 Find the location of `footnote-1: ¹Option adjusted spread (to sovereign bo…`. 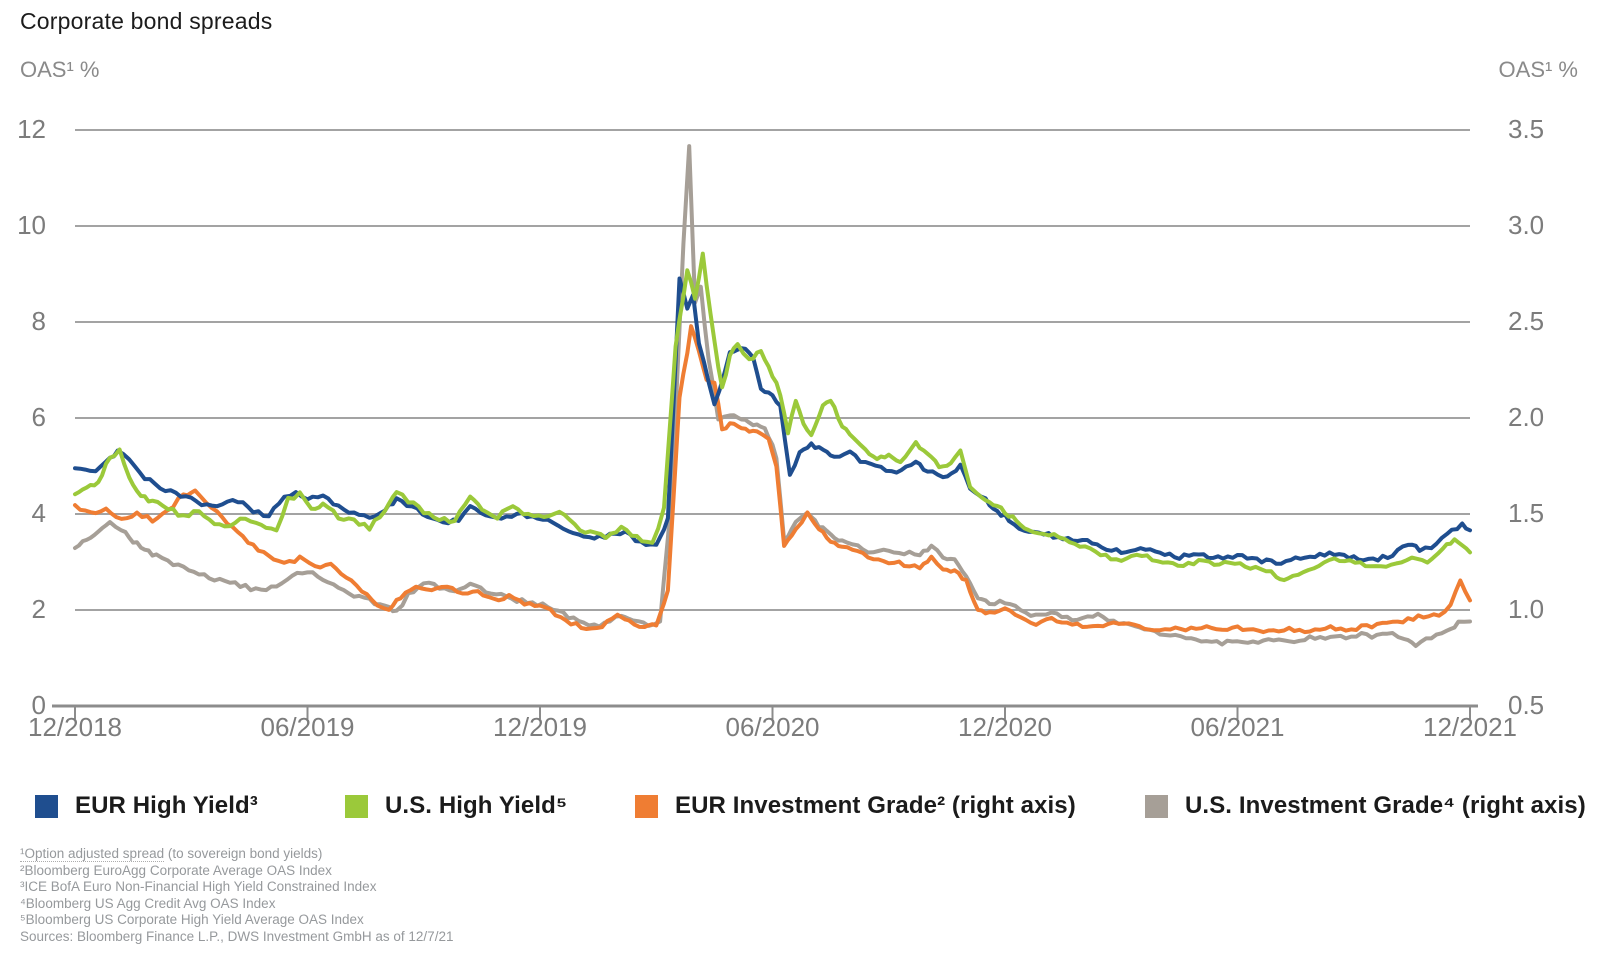

footnote-1: ¹Option adjusted spread (to sovereign bo… is located at coordinates (236, 854).